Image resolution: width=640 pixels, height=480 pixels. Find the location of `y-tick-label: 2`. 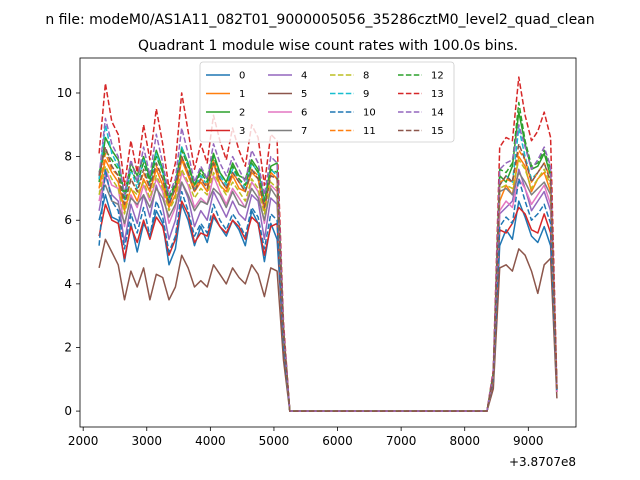

y-tick-label: 2 is located at coordinates (68, 347).